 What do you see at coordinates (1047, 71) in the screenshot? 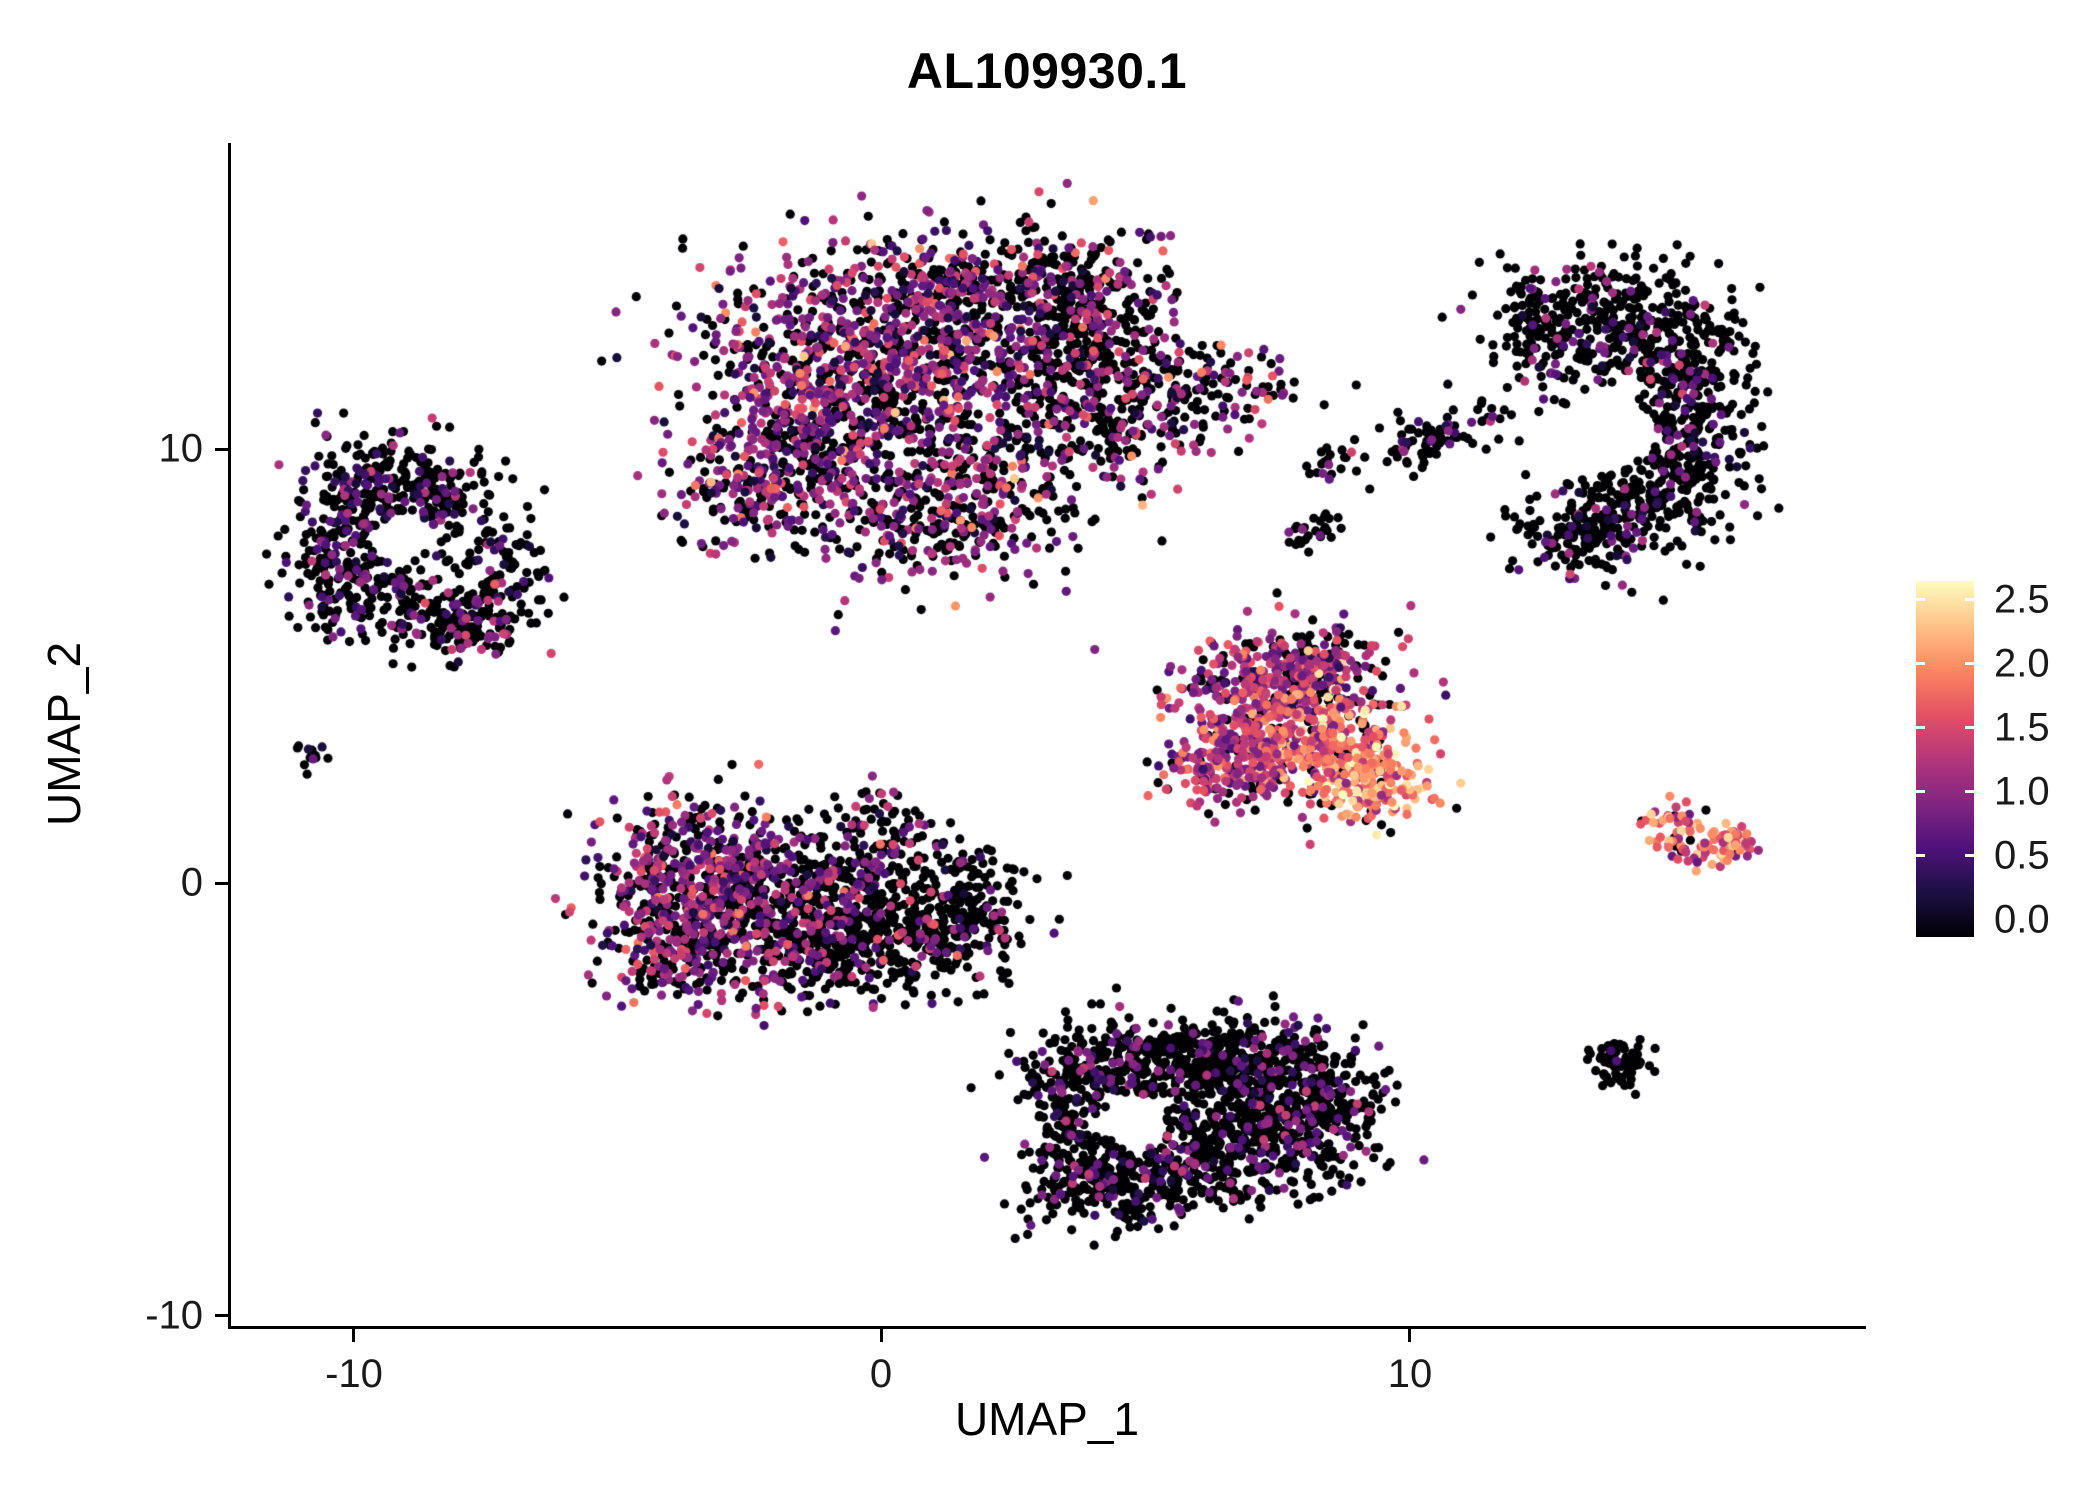
I see `chart-title: AL109930.1` at bounding box center [1047, 71].